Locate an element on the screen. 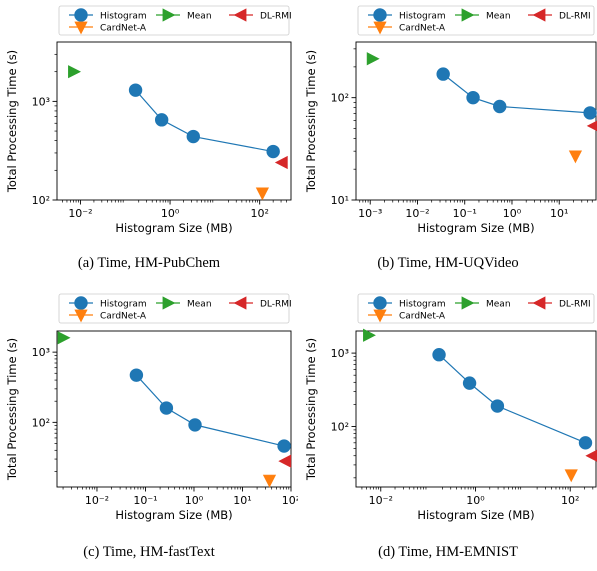  y-tick-label: 10¹ is located at coordinates (340, 200).